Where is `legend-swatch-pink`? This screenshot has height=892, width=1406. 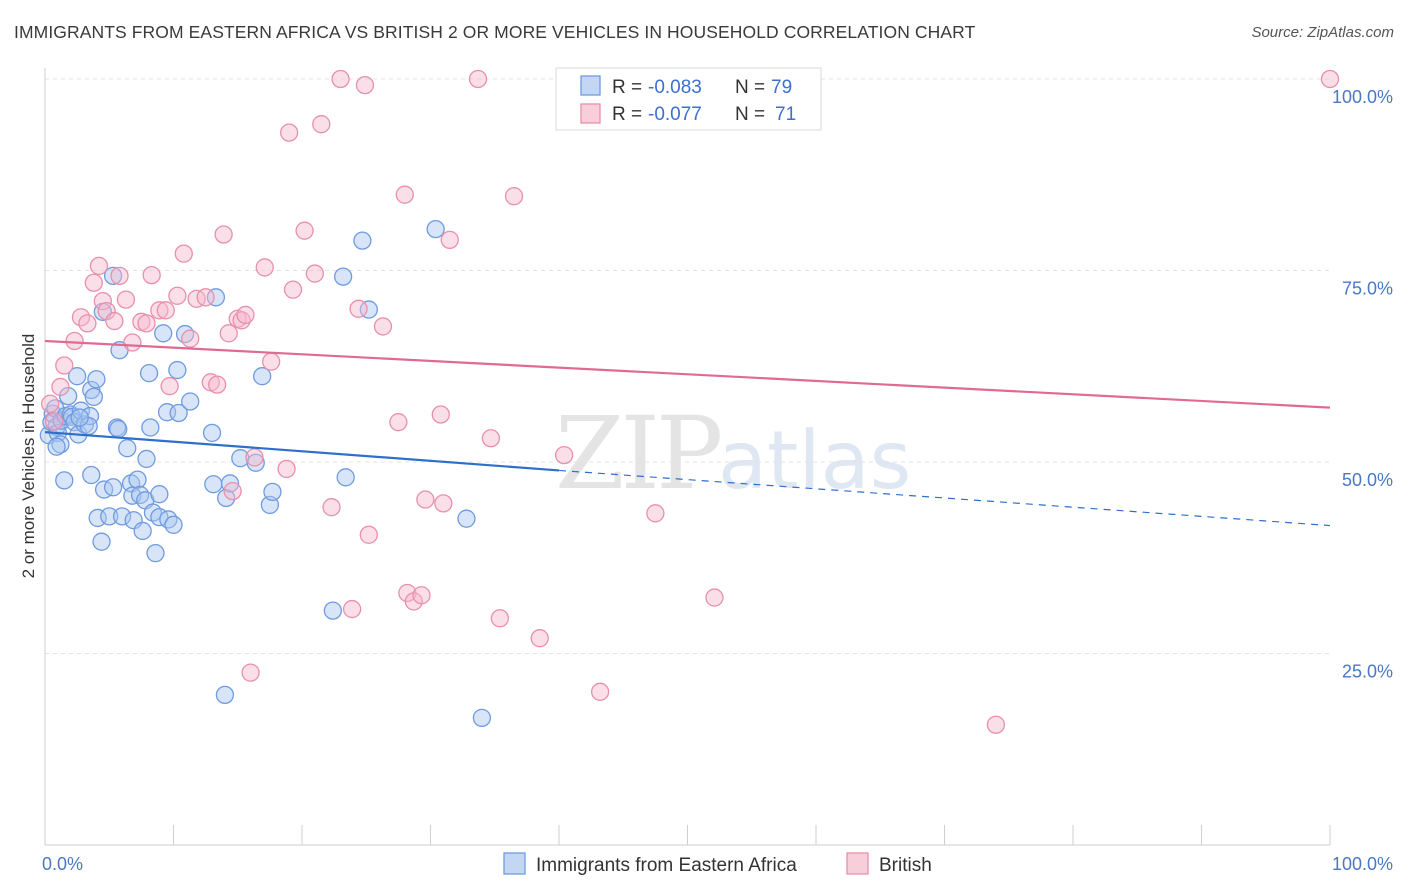
legend-swatch-pink is located at coordinates (590, 113).